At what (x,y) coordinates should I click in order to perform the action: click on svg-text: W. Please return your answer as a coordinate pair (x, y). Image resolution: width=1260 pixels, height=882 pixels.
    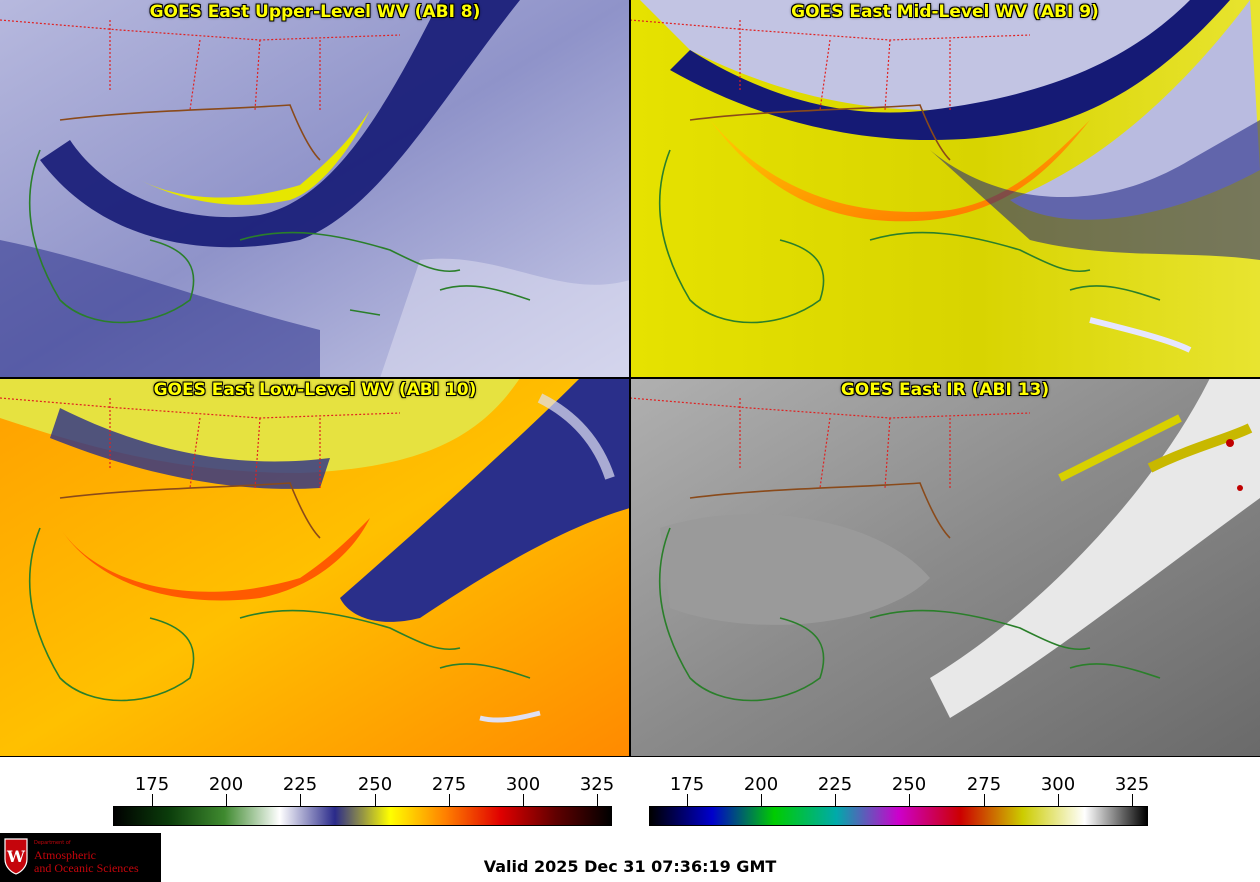
    Looking at the image, I should click on (16, 856).